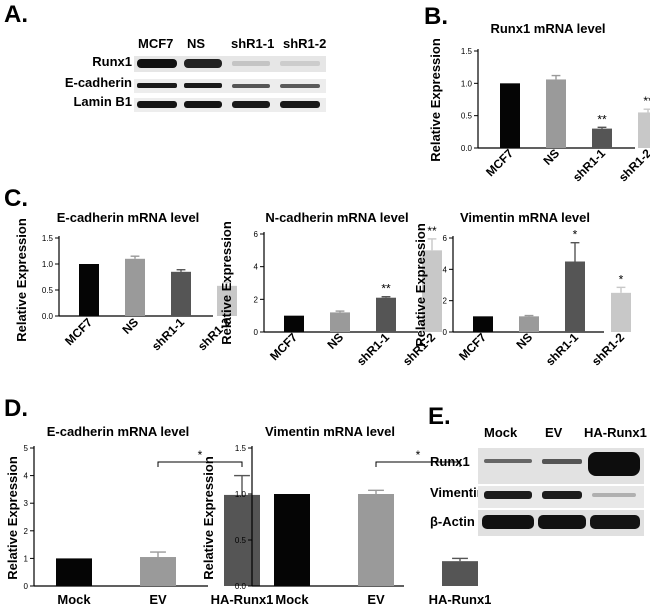 The height and width of the screenshot is (610, 650). Describe the element at coordinates (26, 586) in the screenshot. I see `y-tick-label: 0` at that location.